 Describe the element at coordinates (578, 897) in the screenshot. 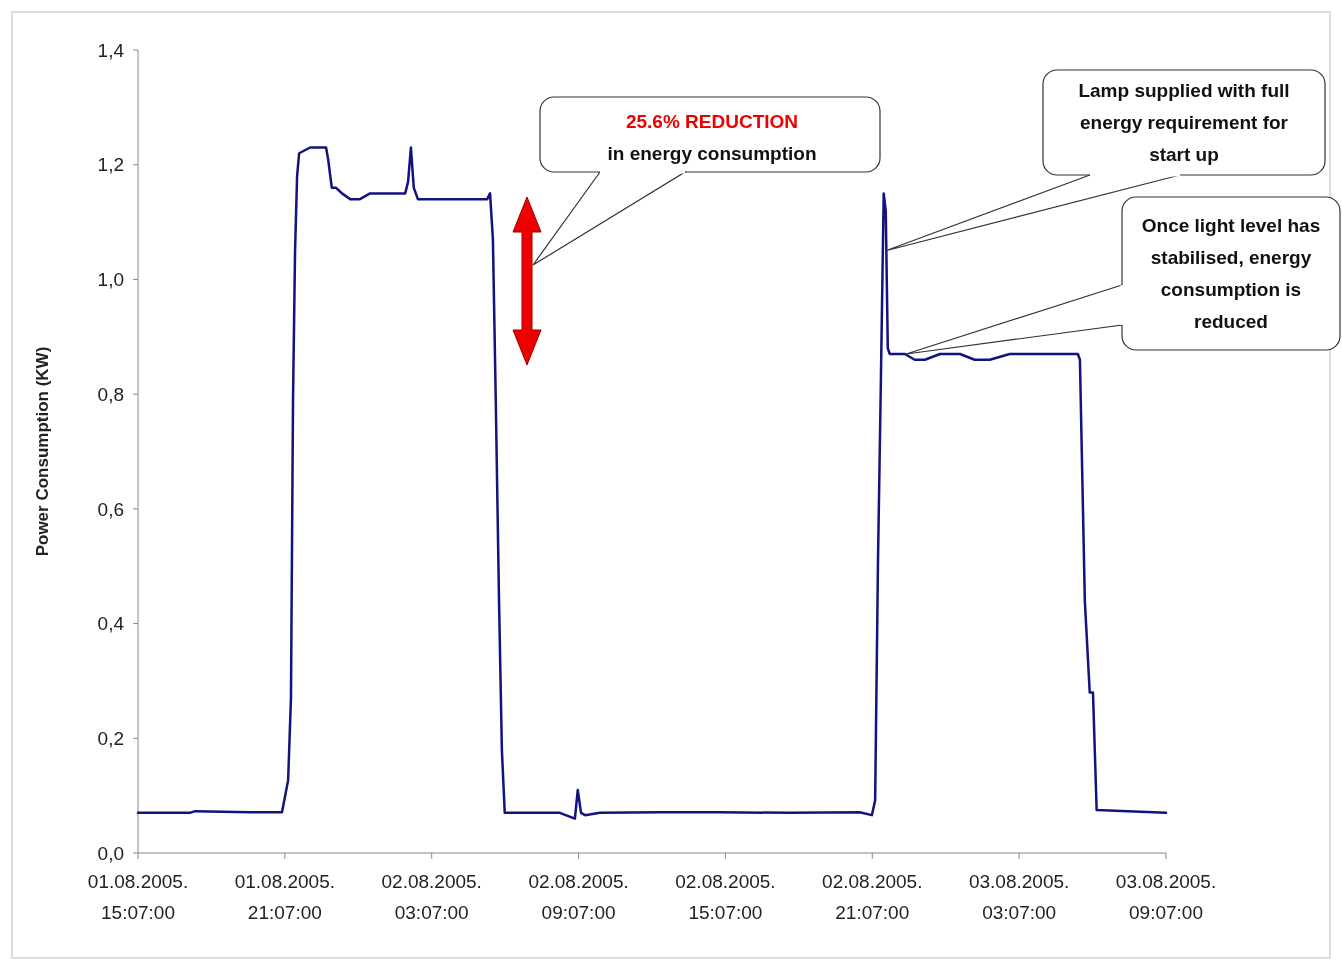

I see `x-tick-label: 02.08.2005. 09:07:00` at that location.